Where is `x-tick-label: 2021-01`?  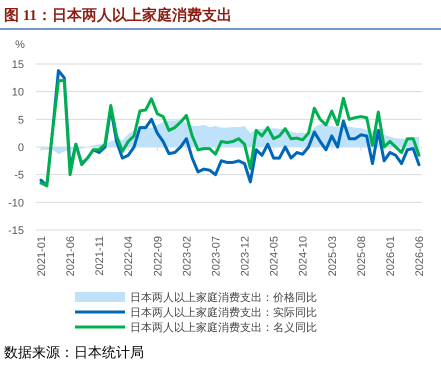
x-tick-label: 2021-01 is located at coordinates (42, 256).